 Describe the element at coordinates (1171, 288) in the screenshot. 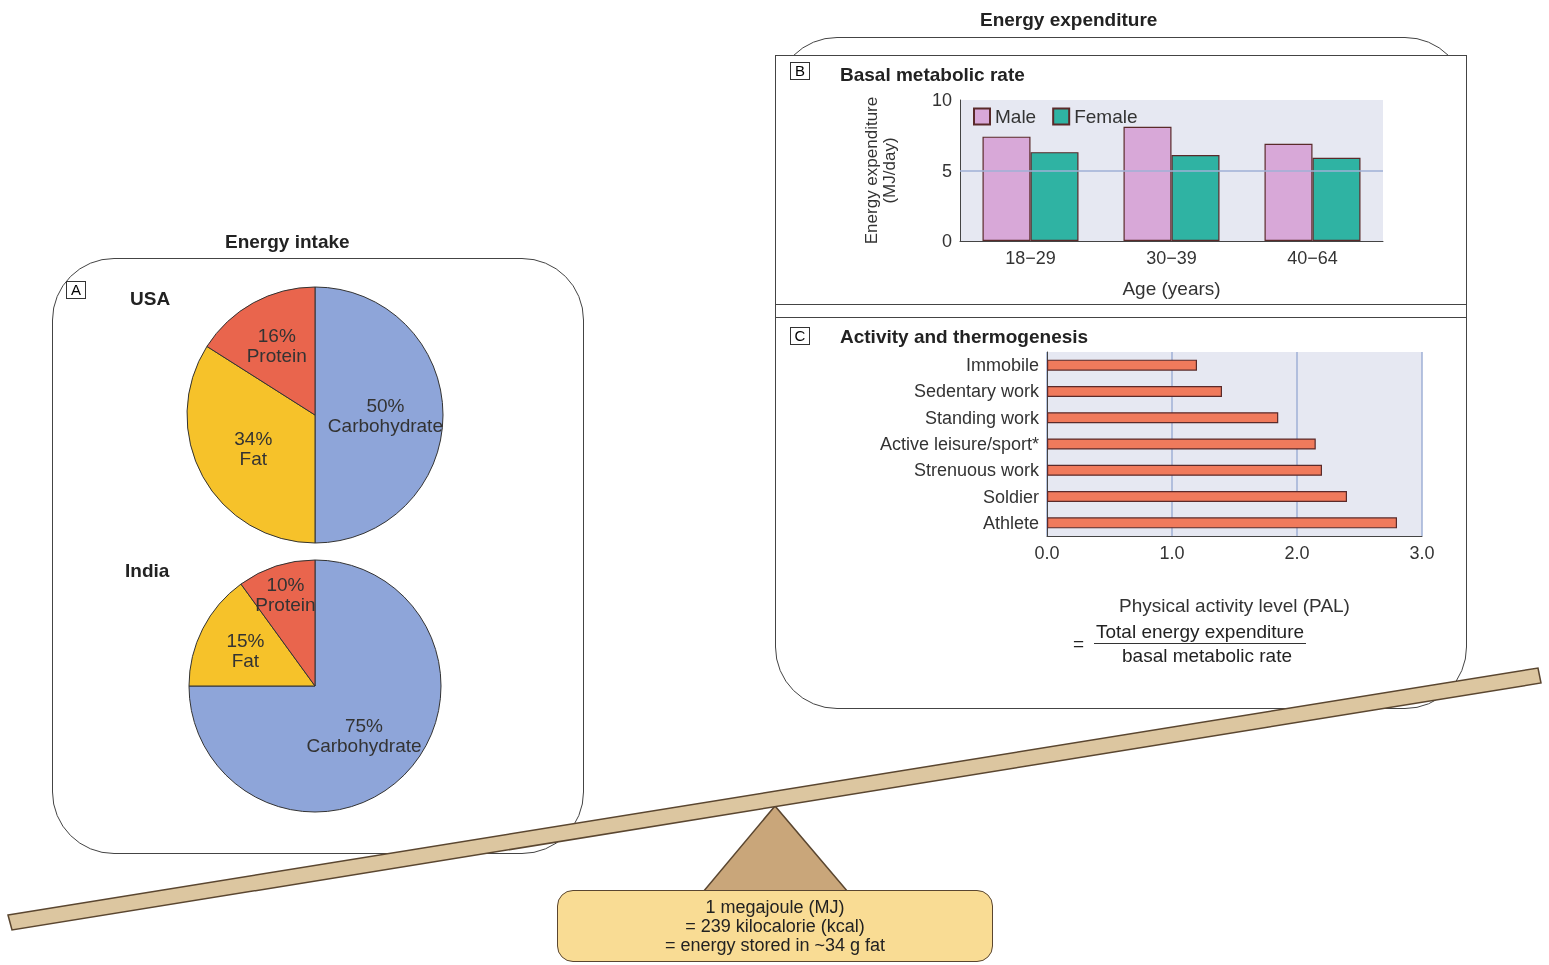

I see `x-axis-title: Age (years)` at that location.